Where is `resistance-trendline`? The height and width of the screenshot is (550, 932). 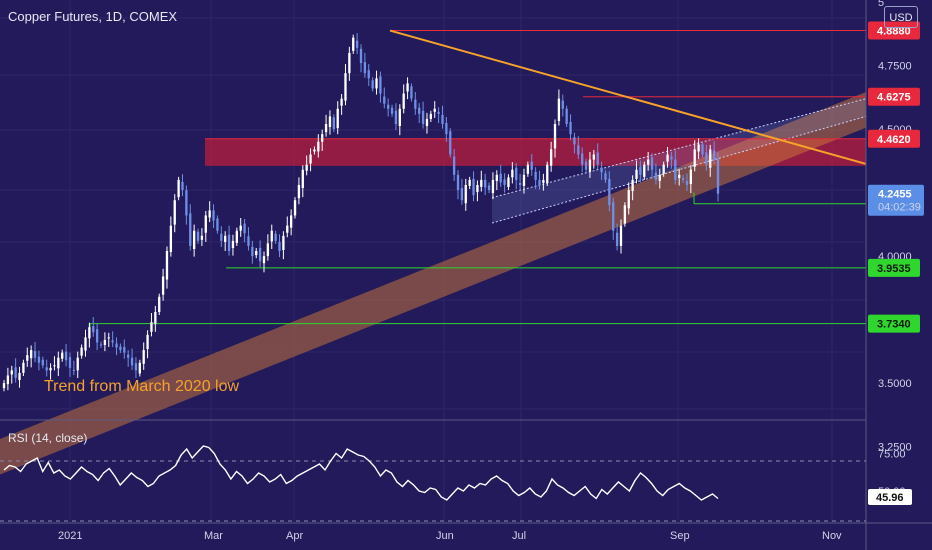
resistance-trendline is located at coordinates (628, 97).